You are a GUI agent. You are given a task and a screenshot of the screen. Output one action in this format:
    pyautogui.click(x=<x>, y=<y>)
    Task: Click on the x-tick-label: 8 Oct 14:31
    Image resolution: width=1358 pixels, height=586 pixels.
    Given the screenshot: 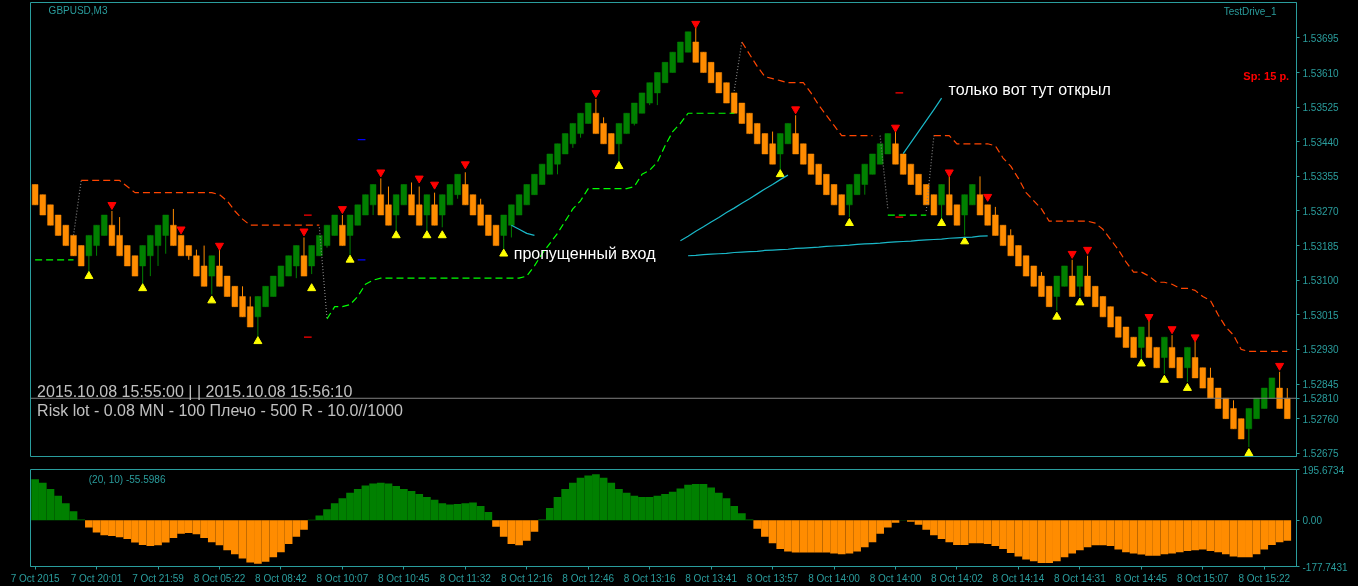 What is the action you would take?
    pyautogui.click(x=1080, y=578)
    